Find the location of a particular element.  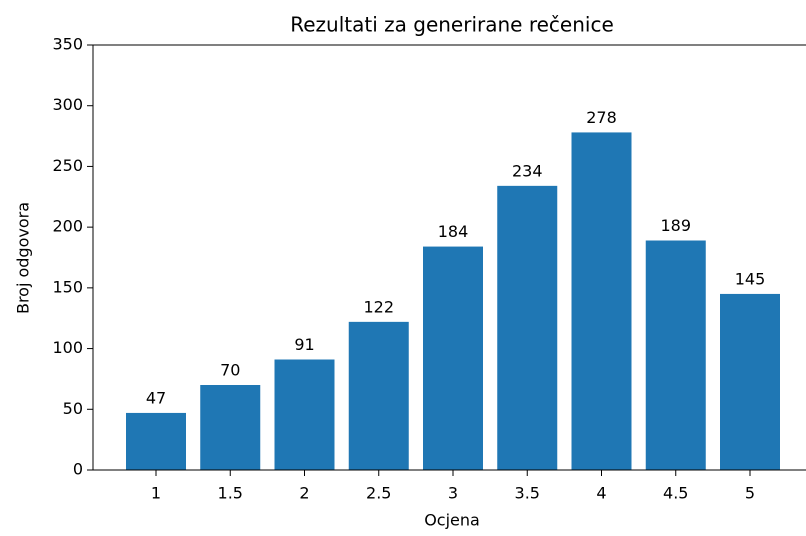

y-tick-label: 250 is located at coordinates (67, 165).